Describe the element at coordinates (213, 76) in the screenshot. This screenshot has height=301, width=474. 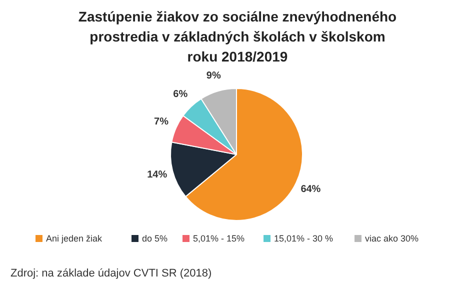
I see `data-label: 9%` at that location.